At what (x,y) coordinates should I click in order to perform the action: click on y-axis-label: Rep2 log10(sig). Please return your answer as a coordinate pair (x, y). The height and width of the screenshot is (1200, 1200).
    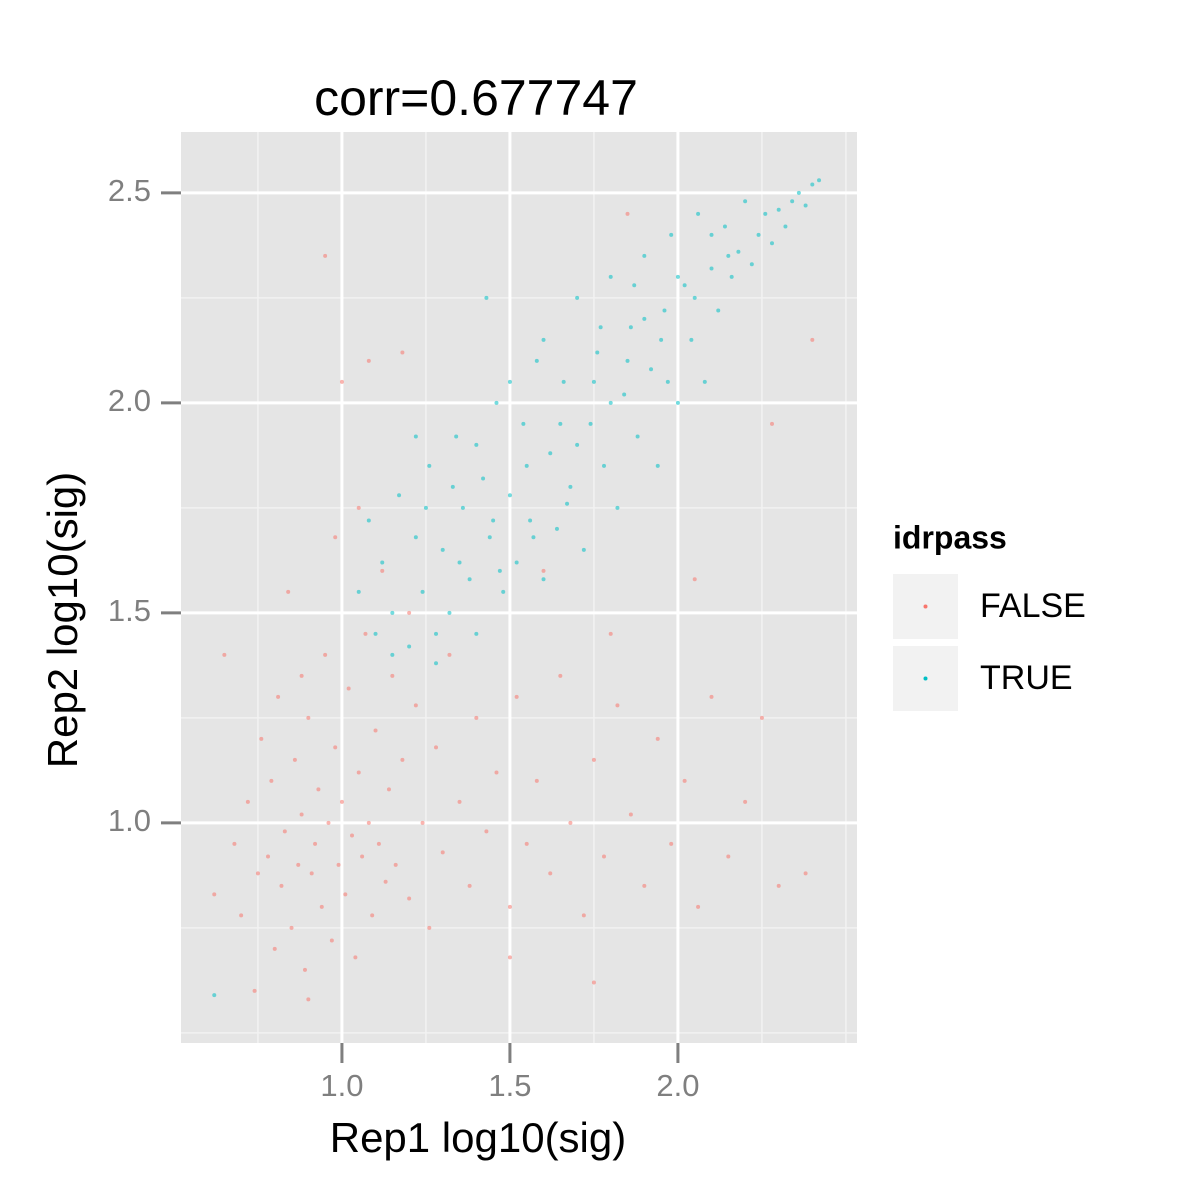
    Looking at the image, I should click on (62, 620).